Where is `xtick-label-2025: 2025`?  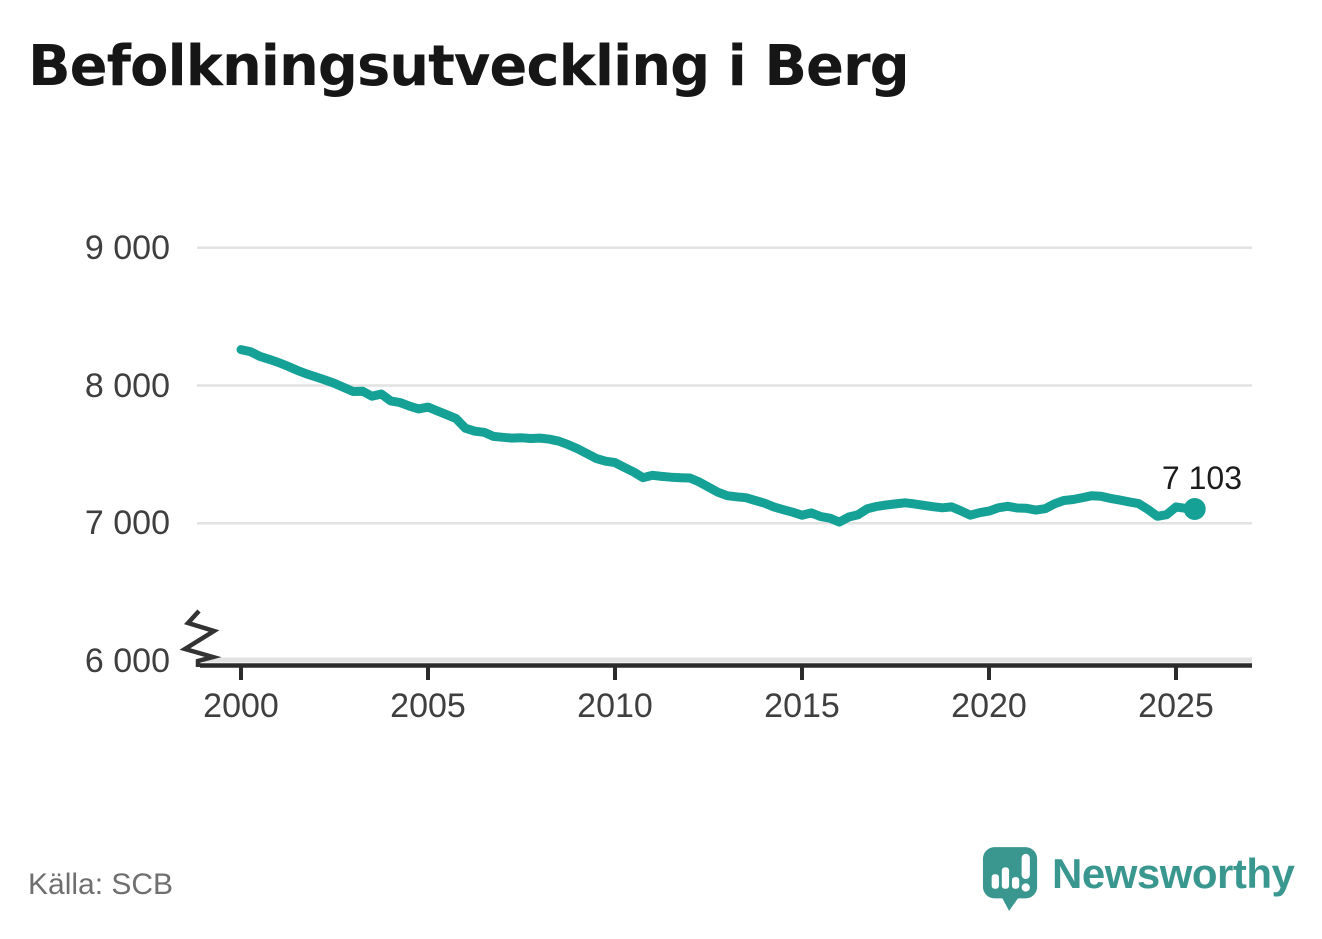 xtick-label-2025: 2025 is located at coordinates (1176, 706).